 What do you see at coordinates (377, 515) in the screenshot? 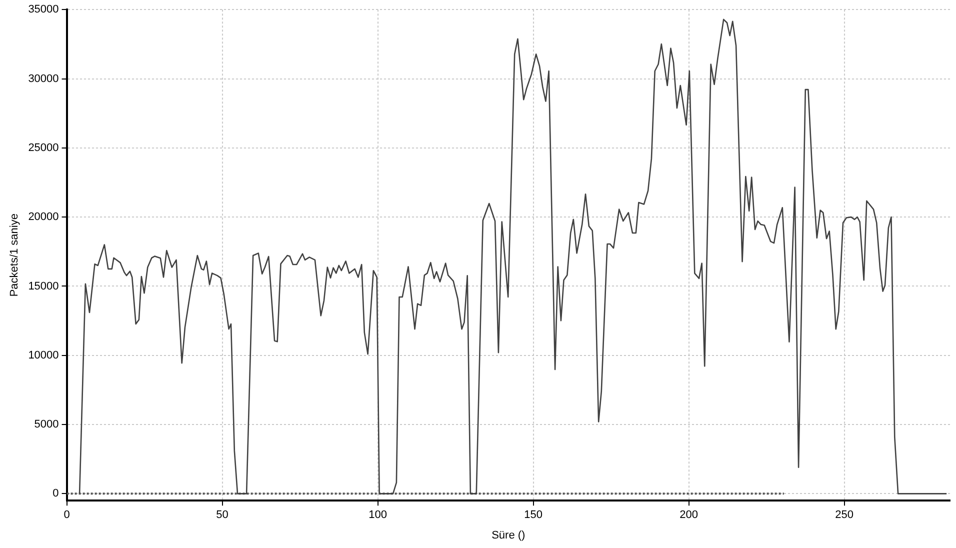
I see `x-tick-label: 100` at bounding box center [377, 515].